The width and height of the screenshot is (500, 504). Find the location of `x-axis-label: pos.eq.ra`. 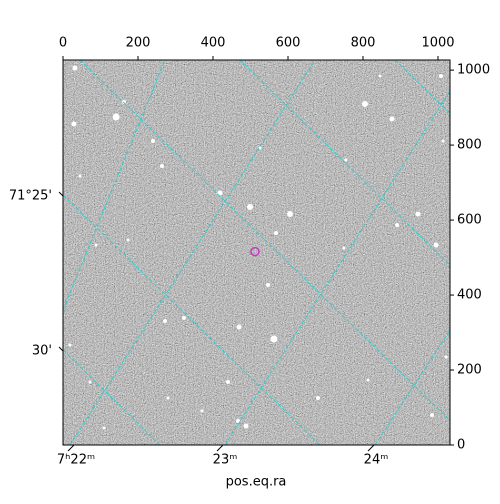

x-axis-label: pos.eq.ra is located at coordinates (256, 482).